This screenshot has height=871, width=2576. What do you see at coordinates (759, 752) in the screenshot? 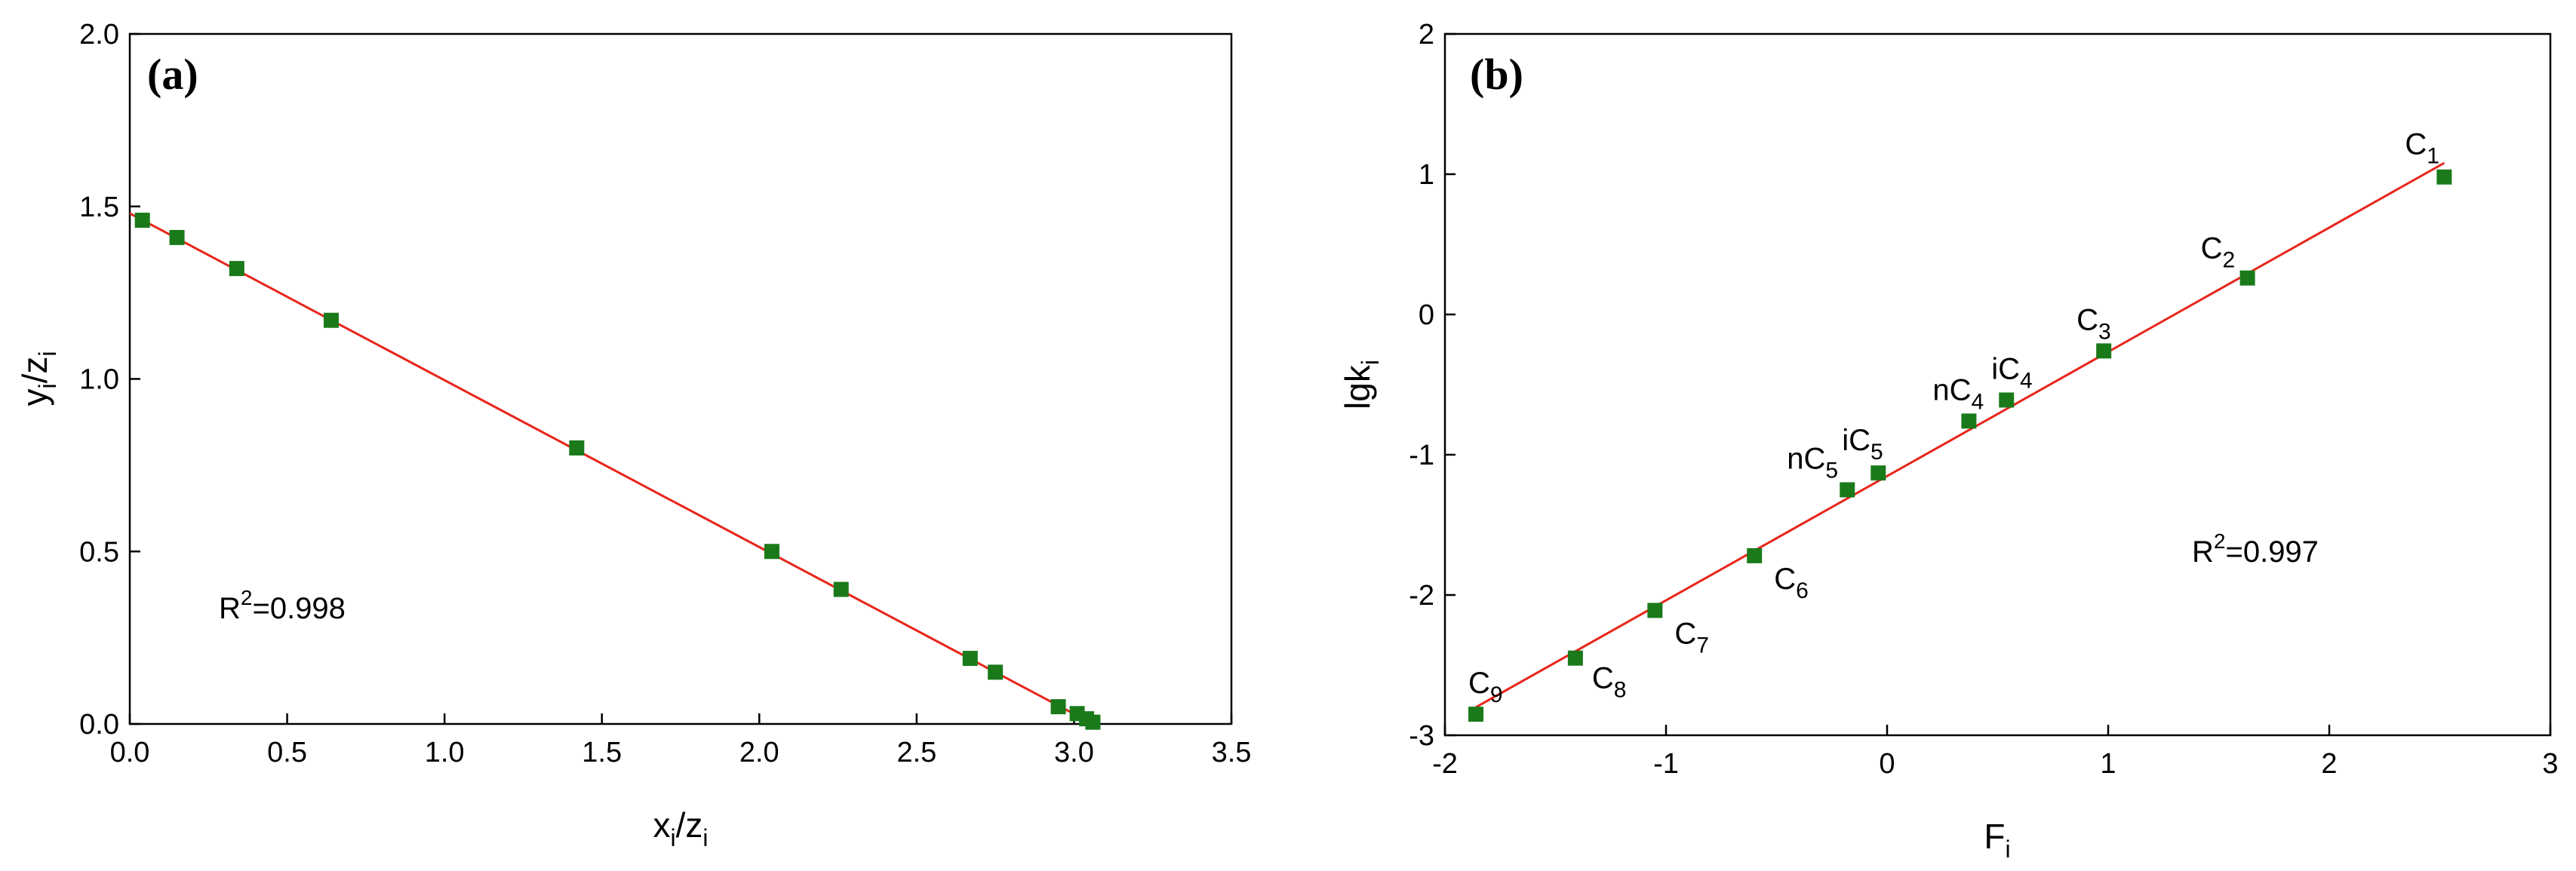
I see `x-tick-label: 2.0` at bounding box center [759, 752].